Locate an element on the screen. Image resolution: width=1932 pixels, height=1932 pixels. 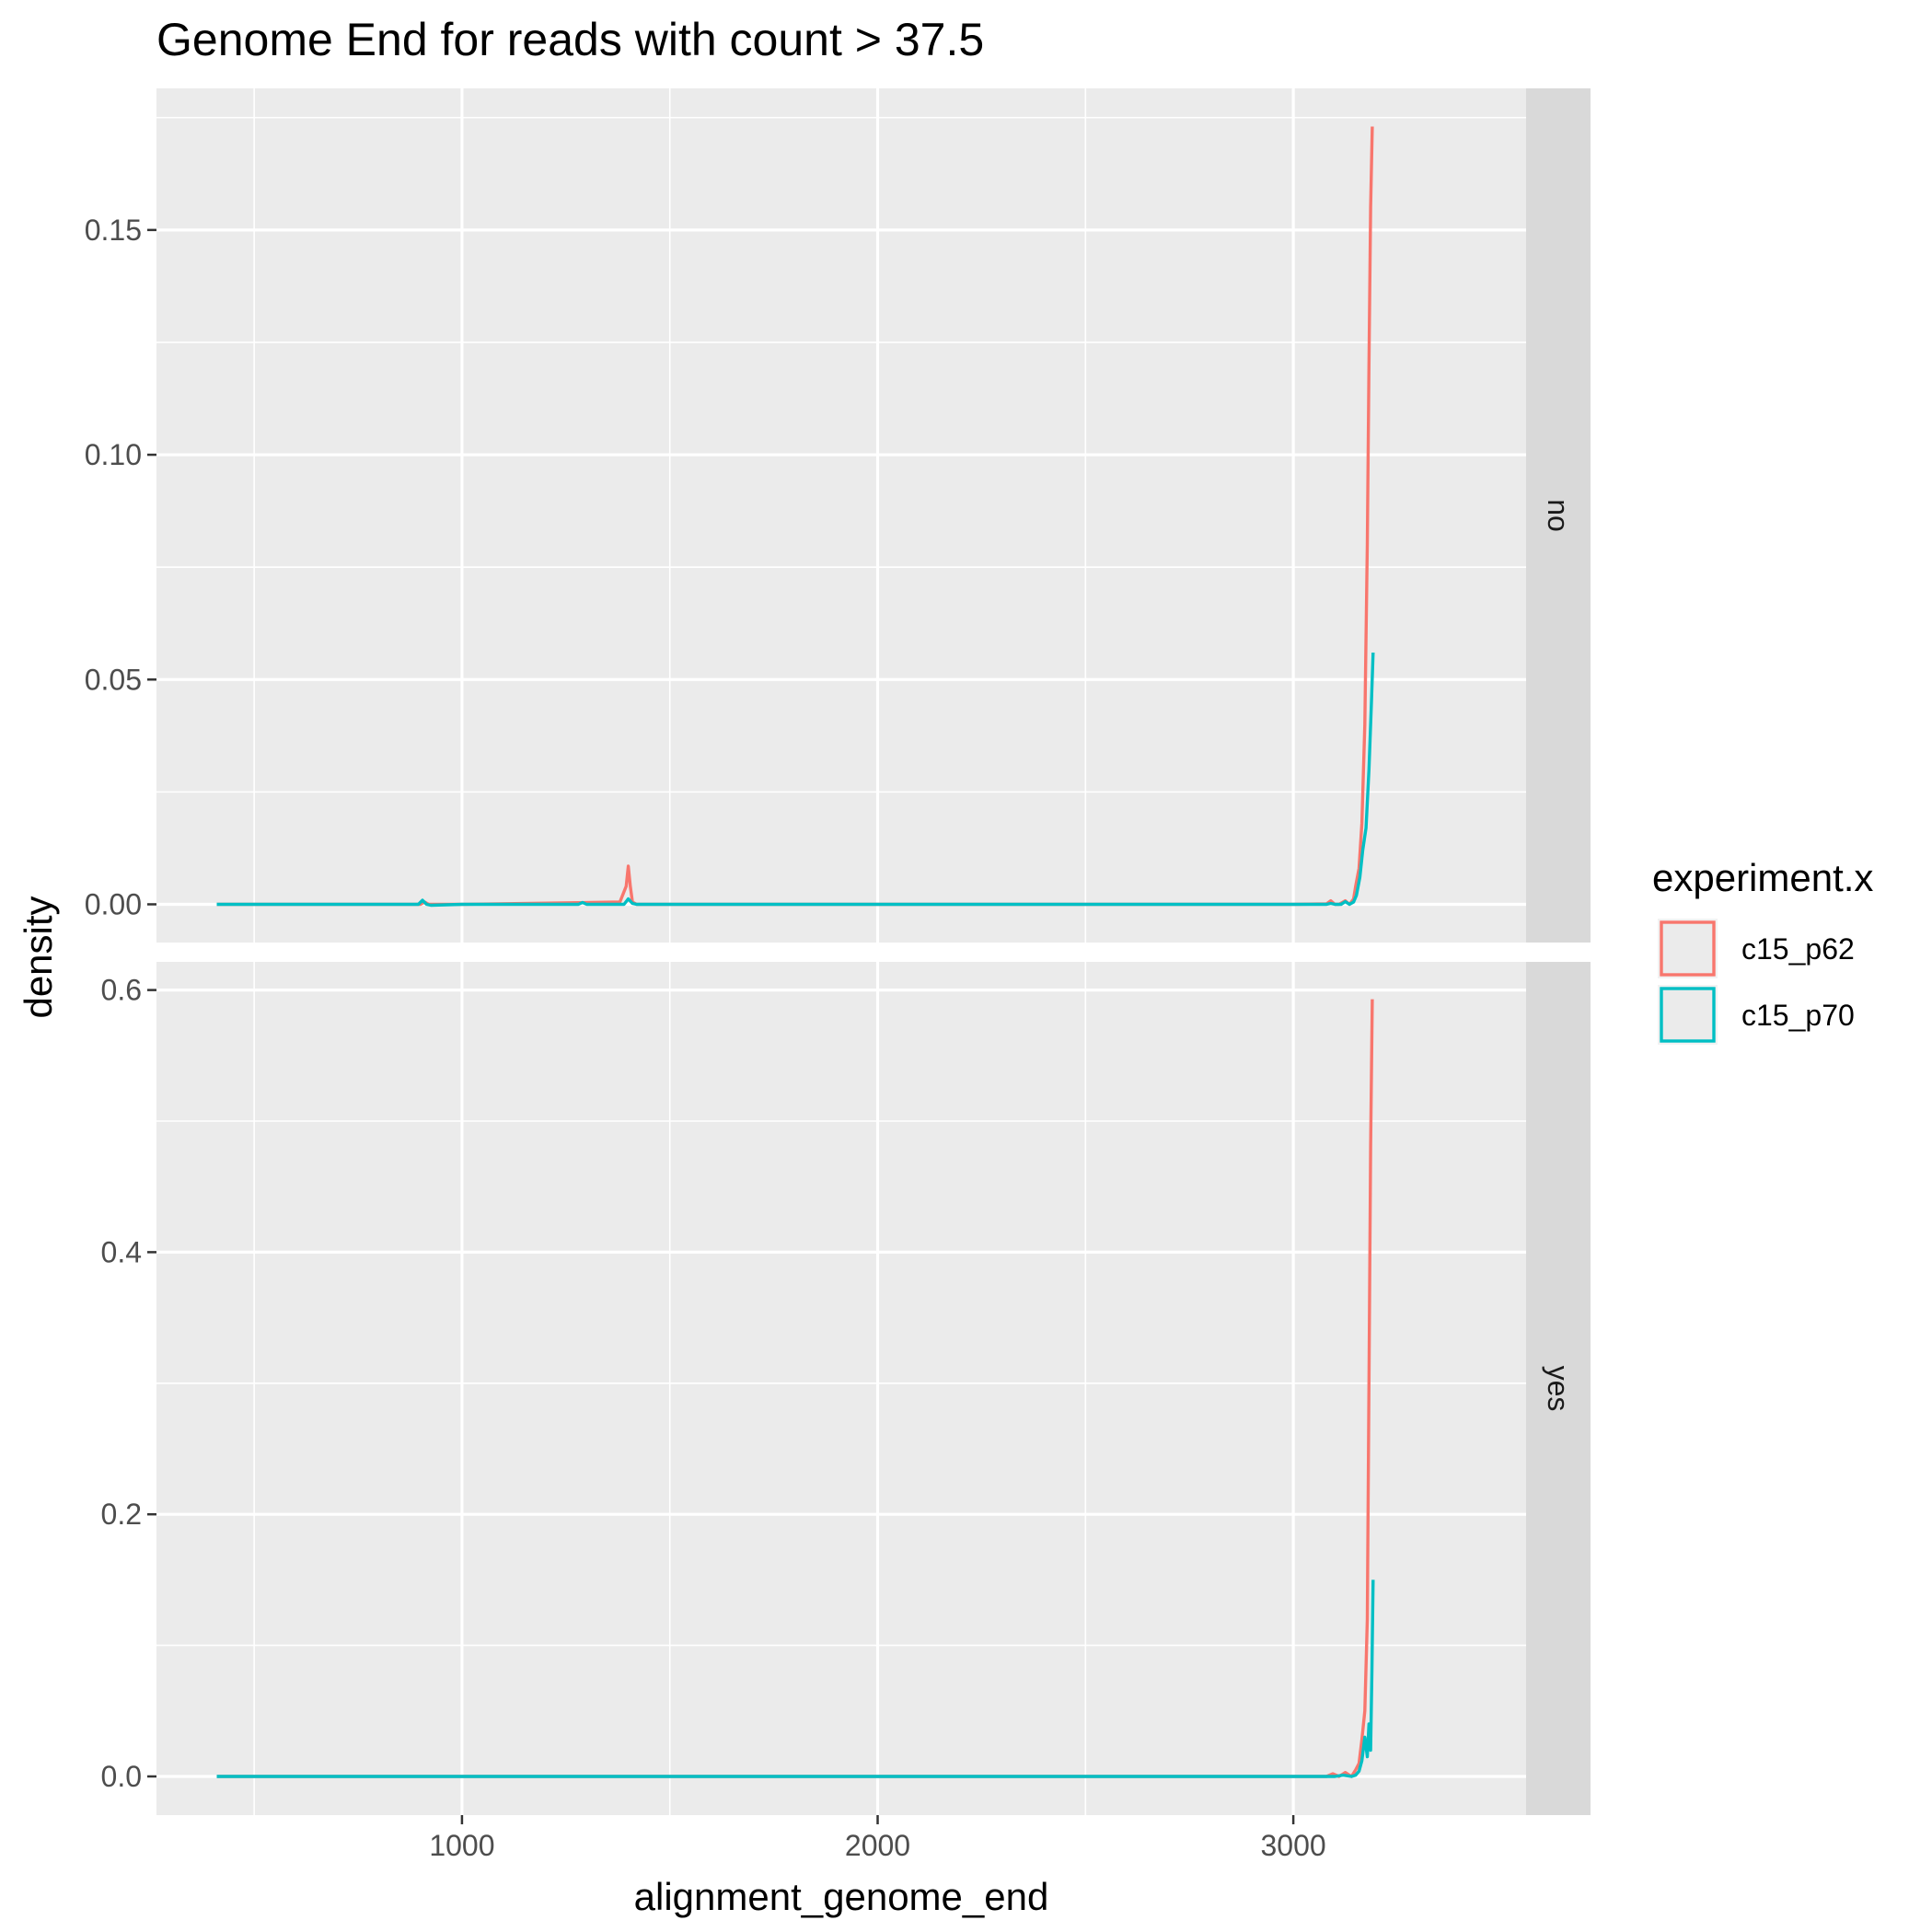
y-tick-label: 0.6 is located at coordinates (122, 991).